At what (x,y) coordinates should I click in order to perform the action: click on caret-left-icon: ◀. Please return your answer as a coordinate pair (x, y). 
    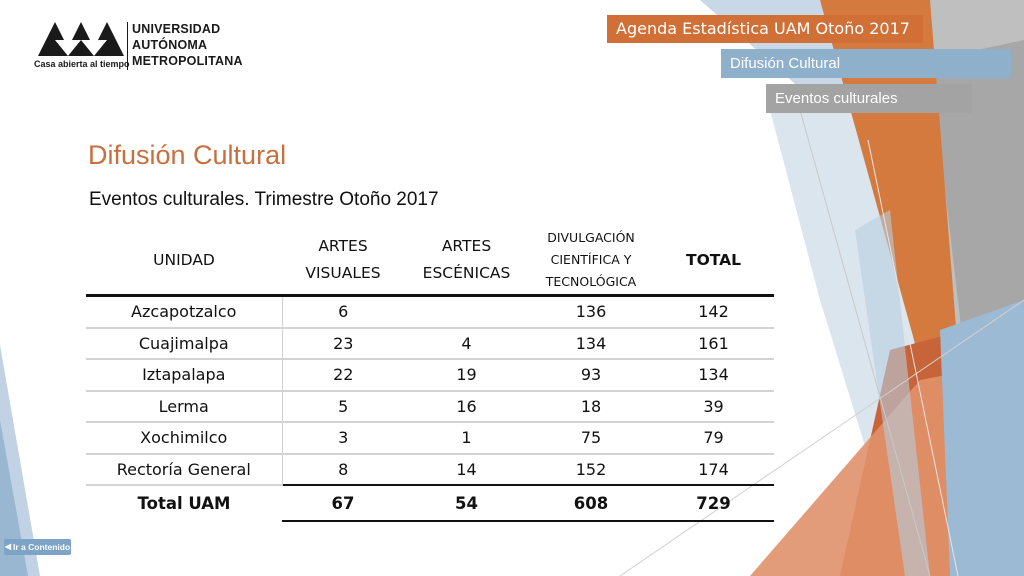
    Looking at the image, I should click on (7, 546).